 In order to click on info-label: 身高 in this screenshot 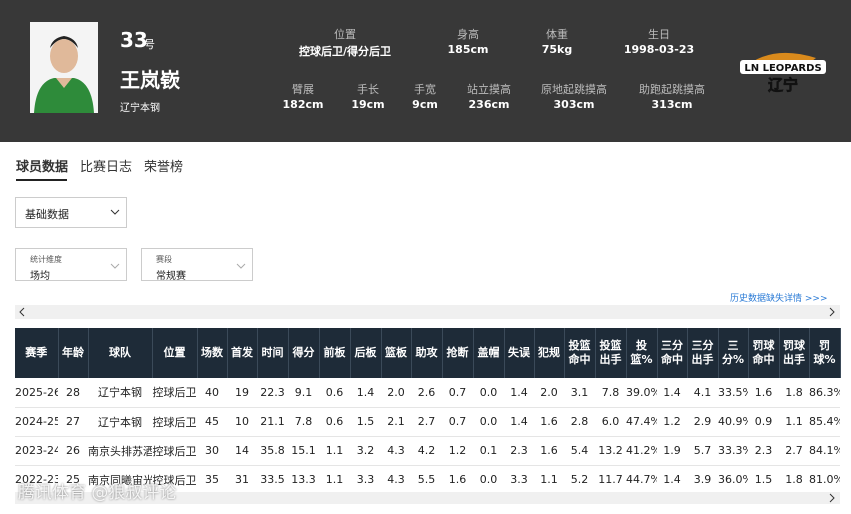, I will do `click(468, 34)`.